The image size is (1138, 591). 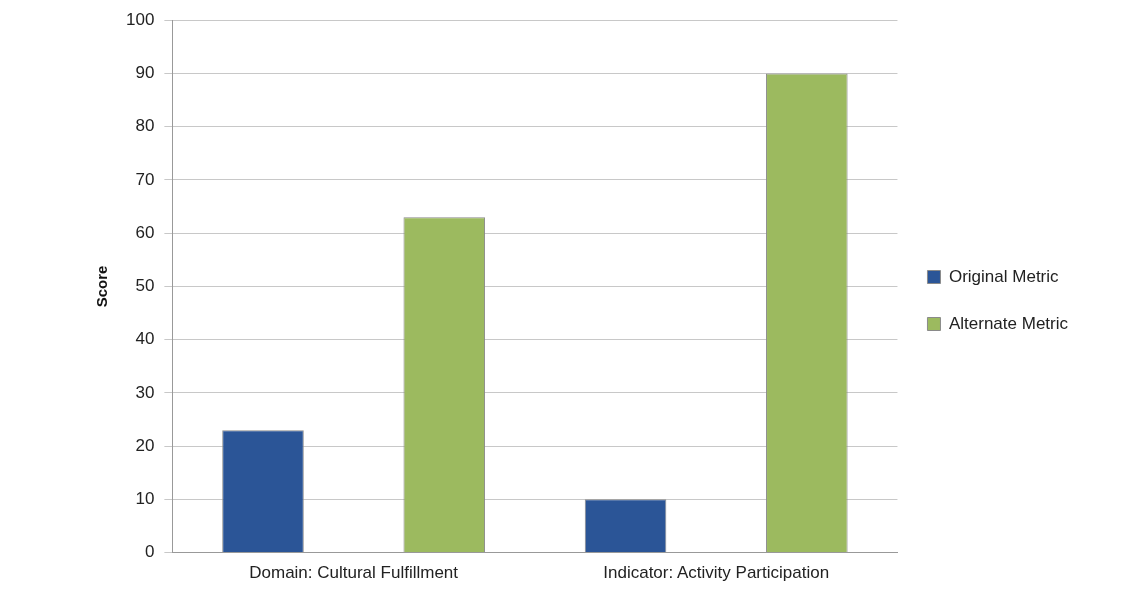 I want to click on y-tick-label: 50, so click(x=145, y=286).